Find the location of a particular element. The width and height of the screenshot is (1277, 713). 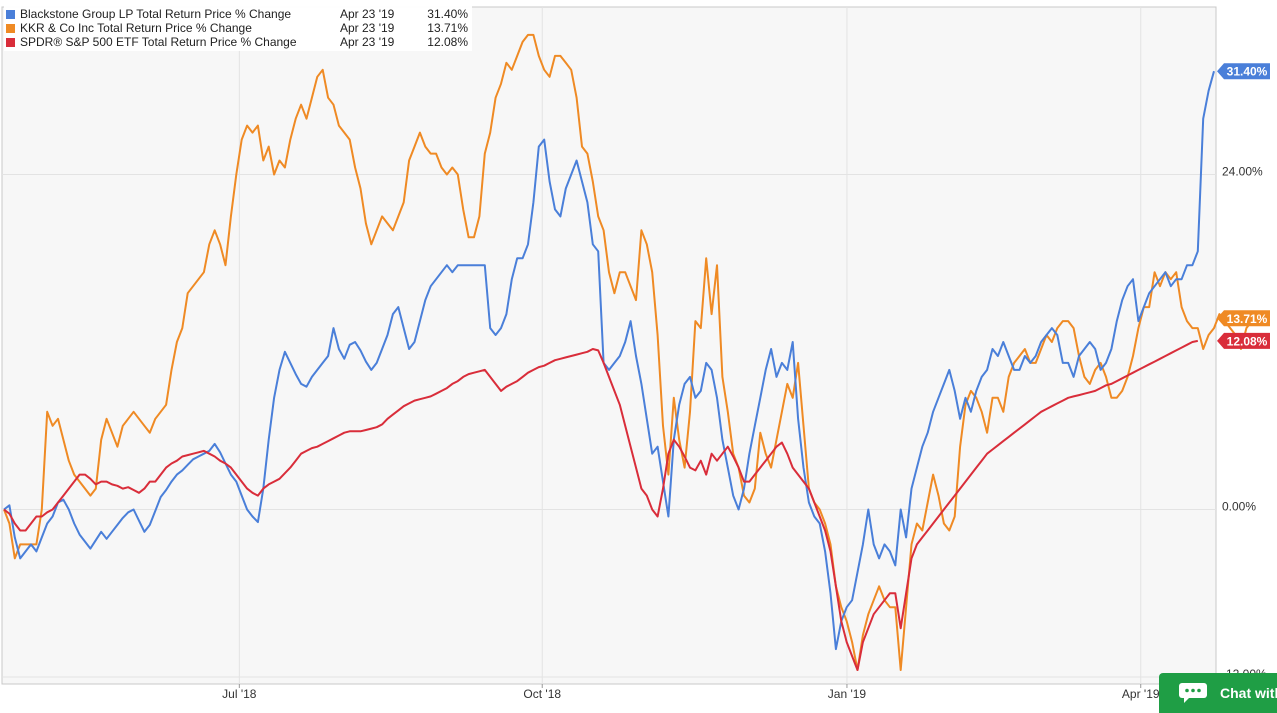

end-label-text: 12.08% is located at coordinates (1247, 341).